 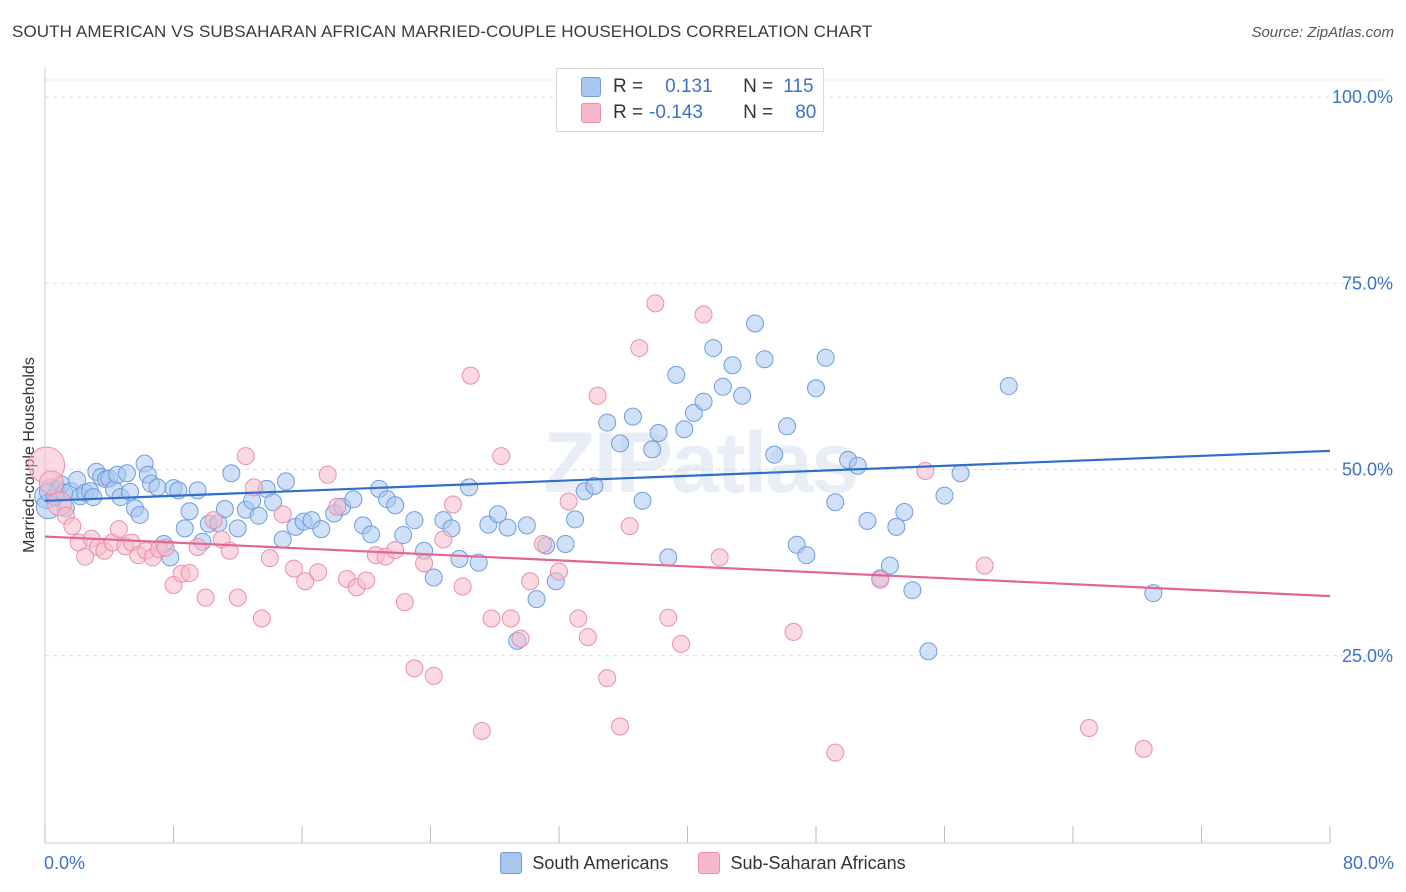 I want to click on legend-r-value: -0.143, so click(x=676, y=112).